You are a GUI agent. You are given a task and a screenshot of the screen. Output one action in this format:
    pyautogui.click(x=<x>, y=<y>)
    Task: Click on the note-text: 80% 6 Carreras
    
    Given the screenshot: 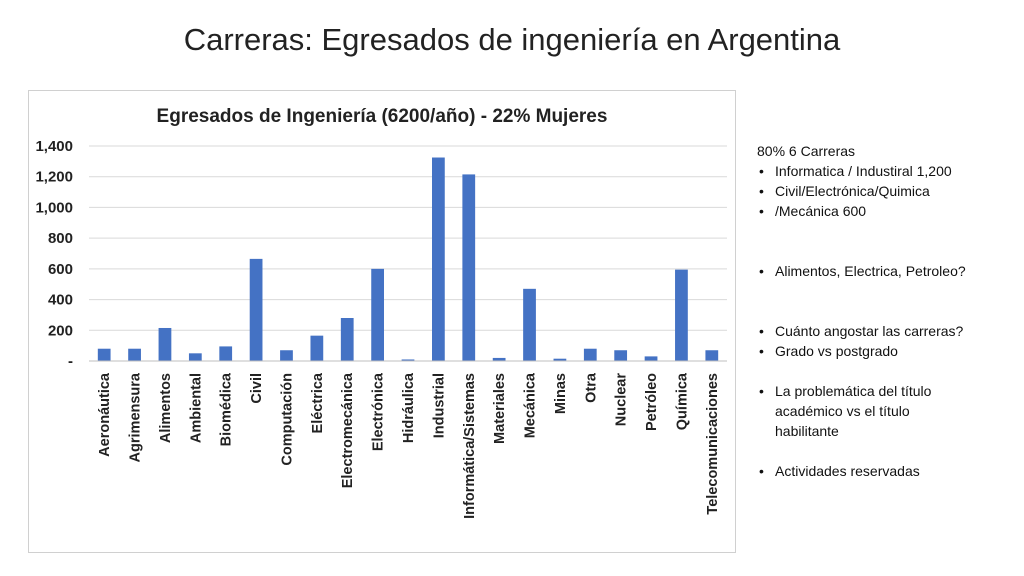 What is the action you would take?
    pyautogui.click(x=806, y=151)
    